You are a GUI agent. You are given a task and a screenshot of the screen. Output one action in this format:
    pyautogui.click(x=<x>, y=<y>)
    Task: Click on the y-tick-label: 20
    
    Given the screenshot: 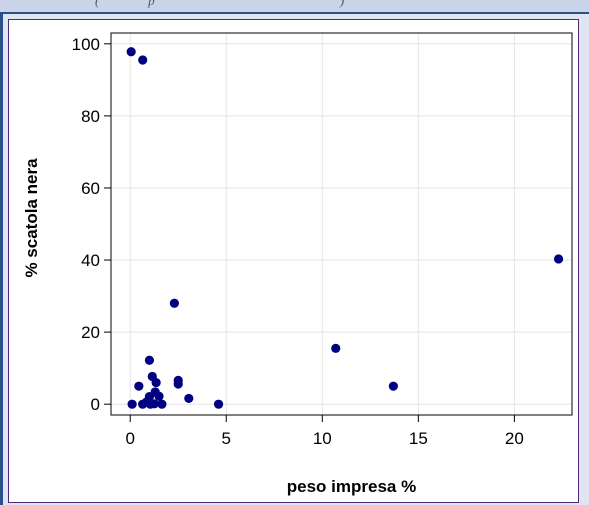 What is the action you would take?
    pyautogui.click(x=90, y=332)
    